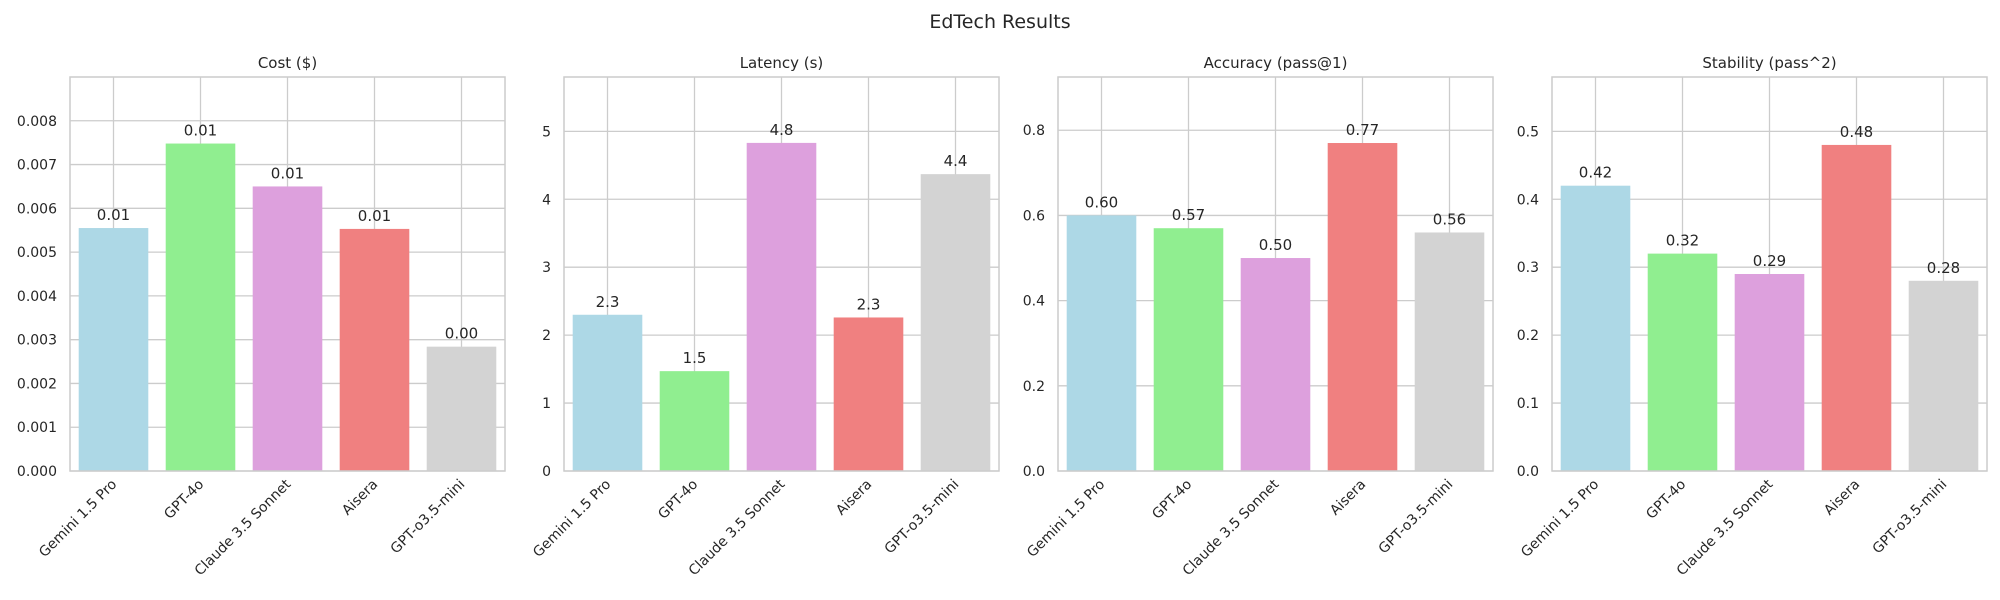 The height and width of the screenshot is (600, 2000). Describe the element at coordinates (1595, 173) in the screenshot. I see `data-label: 0.42` at that location.